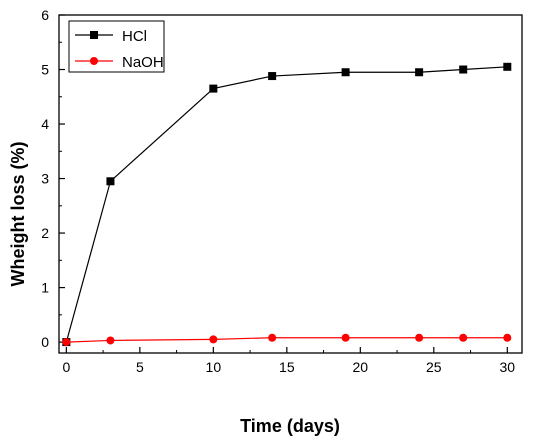 The height and width of the screenshot is (443, 550). What do you see at coordinates (45, 124) in the screenshot?
I see `y-tick-label: 4` at bounding box center [45, 124].